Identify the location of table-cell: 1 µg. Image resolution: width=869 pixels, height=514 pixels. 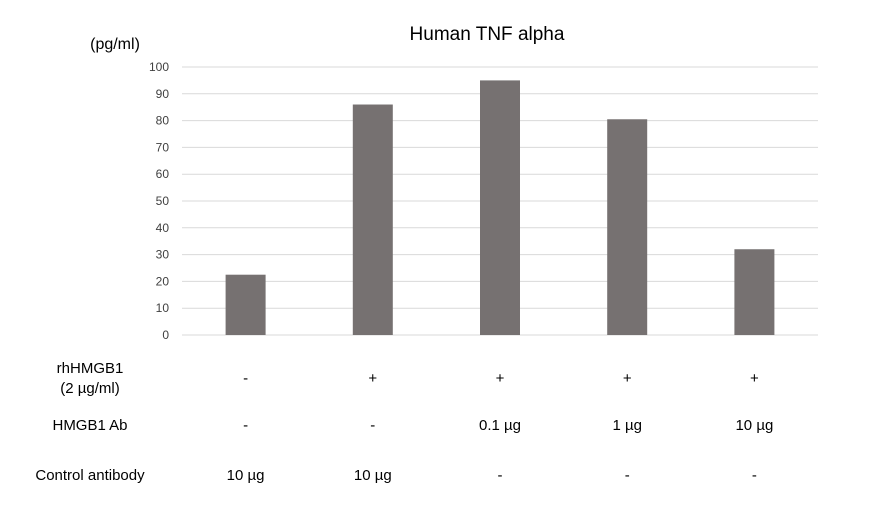
(627, 425).